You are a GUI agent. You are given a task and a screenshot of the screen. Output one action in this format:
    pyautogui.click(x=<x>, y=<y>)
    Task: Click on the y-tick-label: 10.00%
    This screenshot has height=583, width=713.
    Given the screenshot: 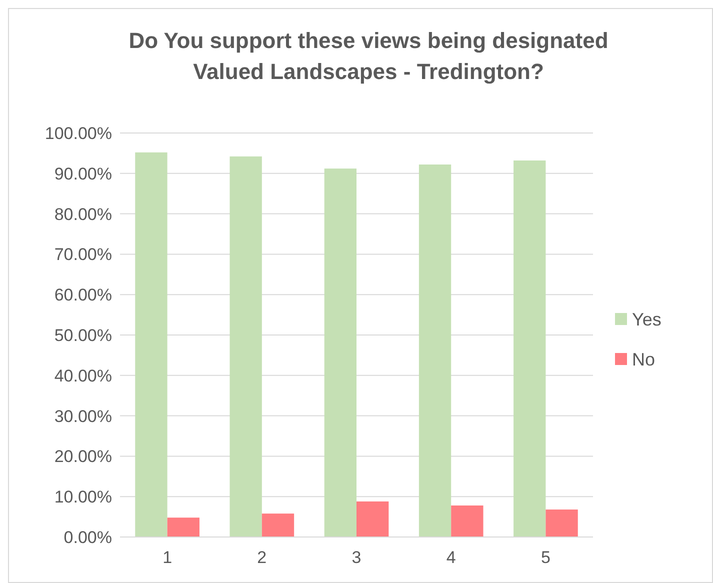 What is the action you would take?
    pyautogui.click(x=83, y=497)
    